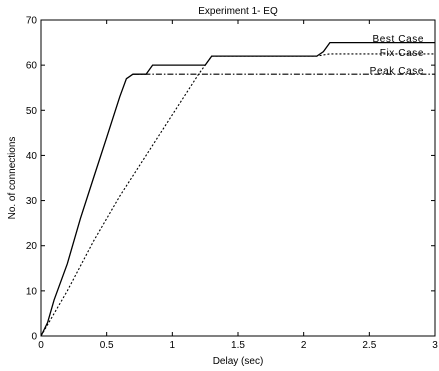  Describe the element at coordinates (369, 345) in the screenshot. I see `x-tick-label: 2.5` at that location.